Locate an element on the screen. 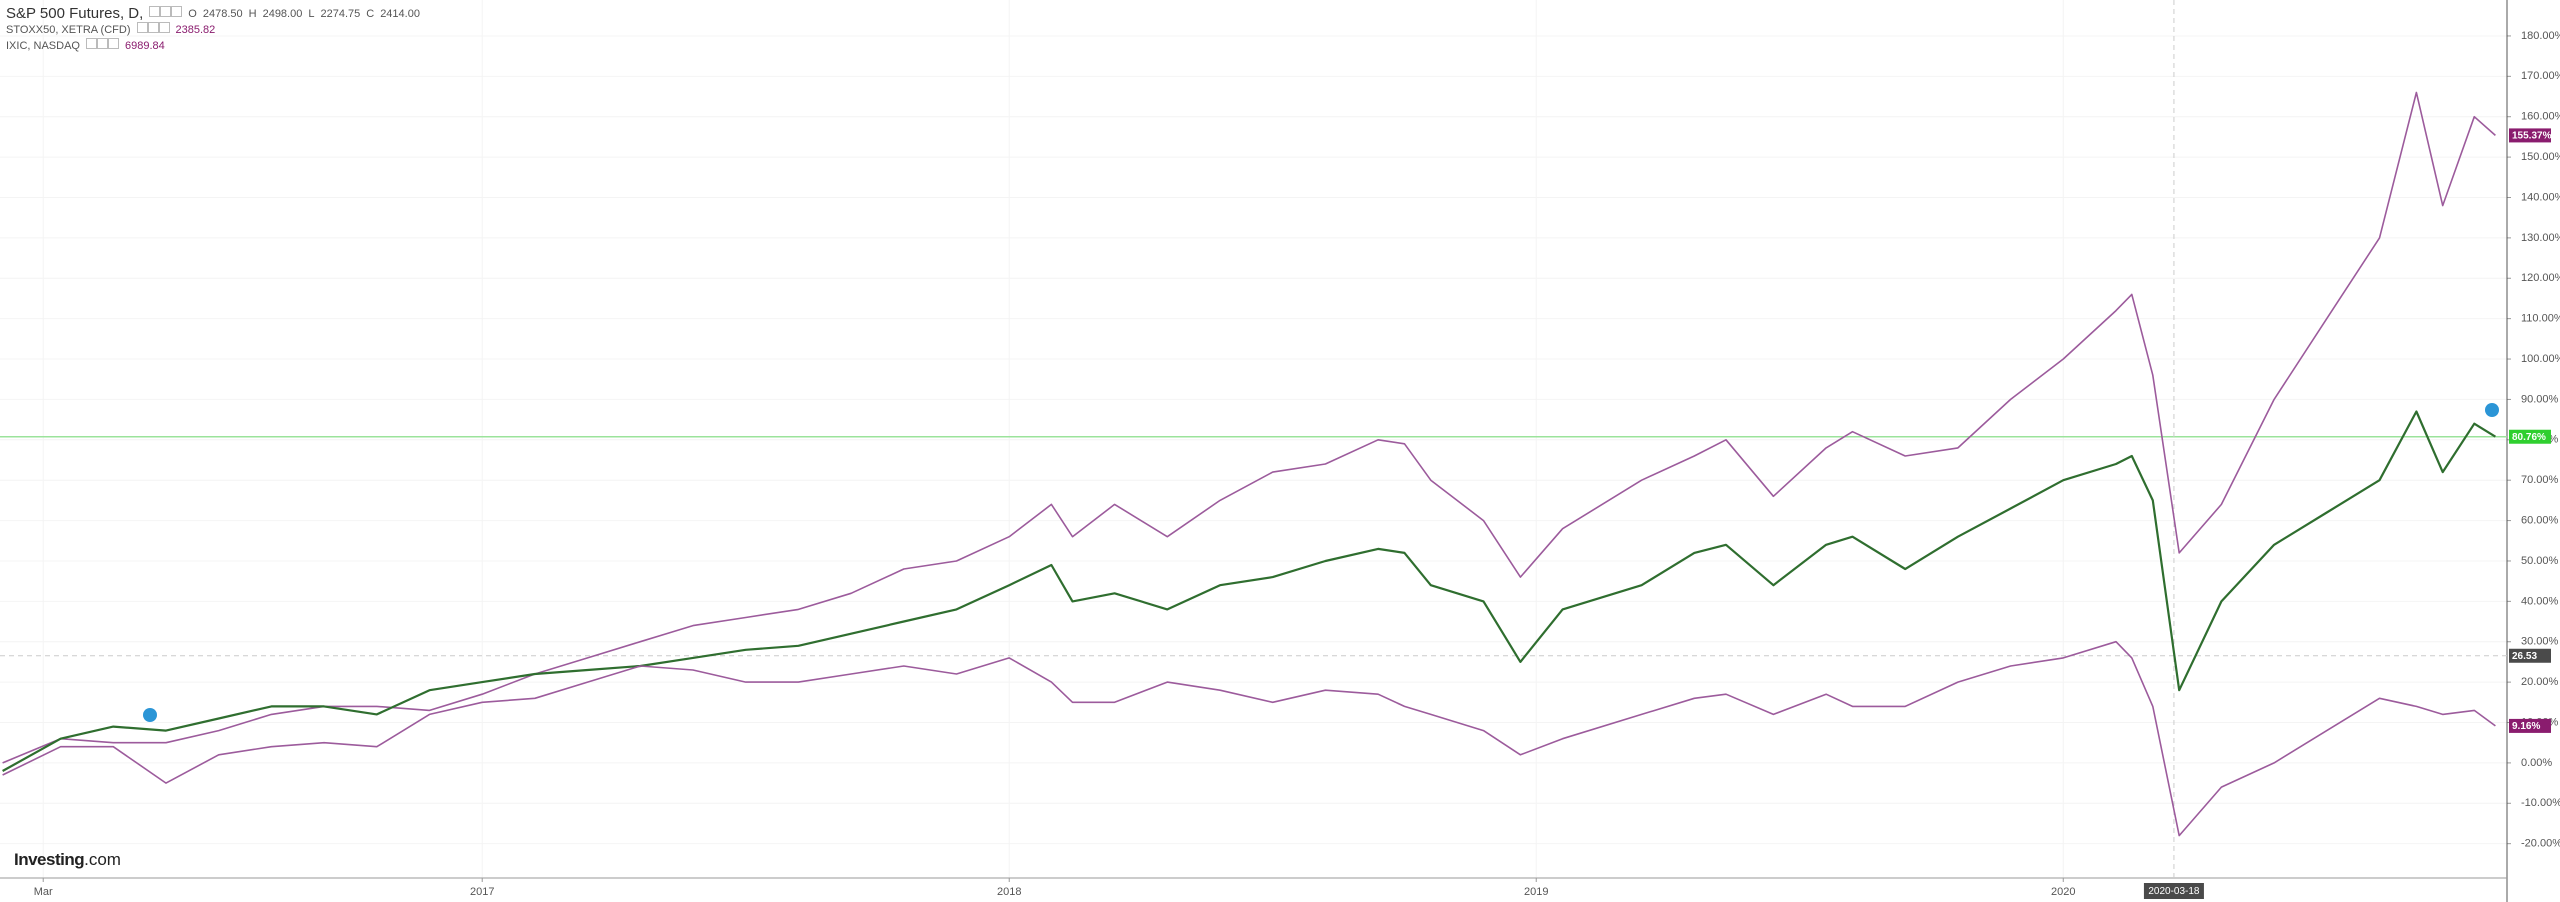  legend-field-label: L is located at coordinates (311, 14).